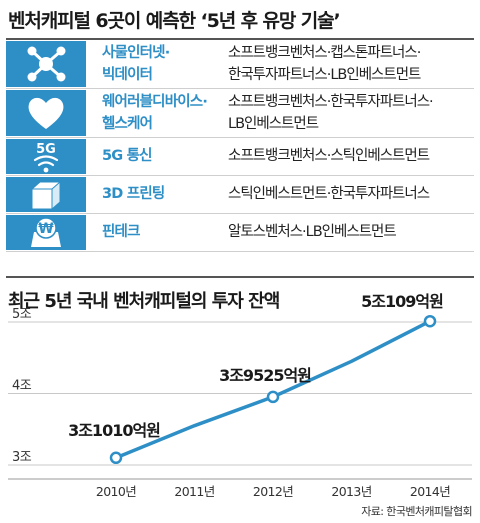  I want to click on y-tick-label: 4조, so click(22, 386).